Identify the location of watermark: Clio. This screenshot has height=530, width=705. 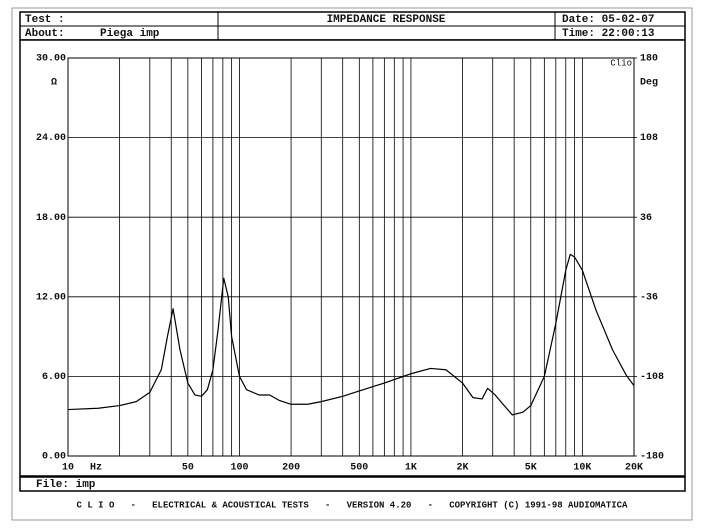
(621, 63).